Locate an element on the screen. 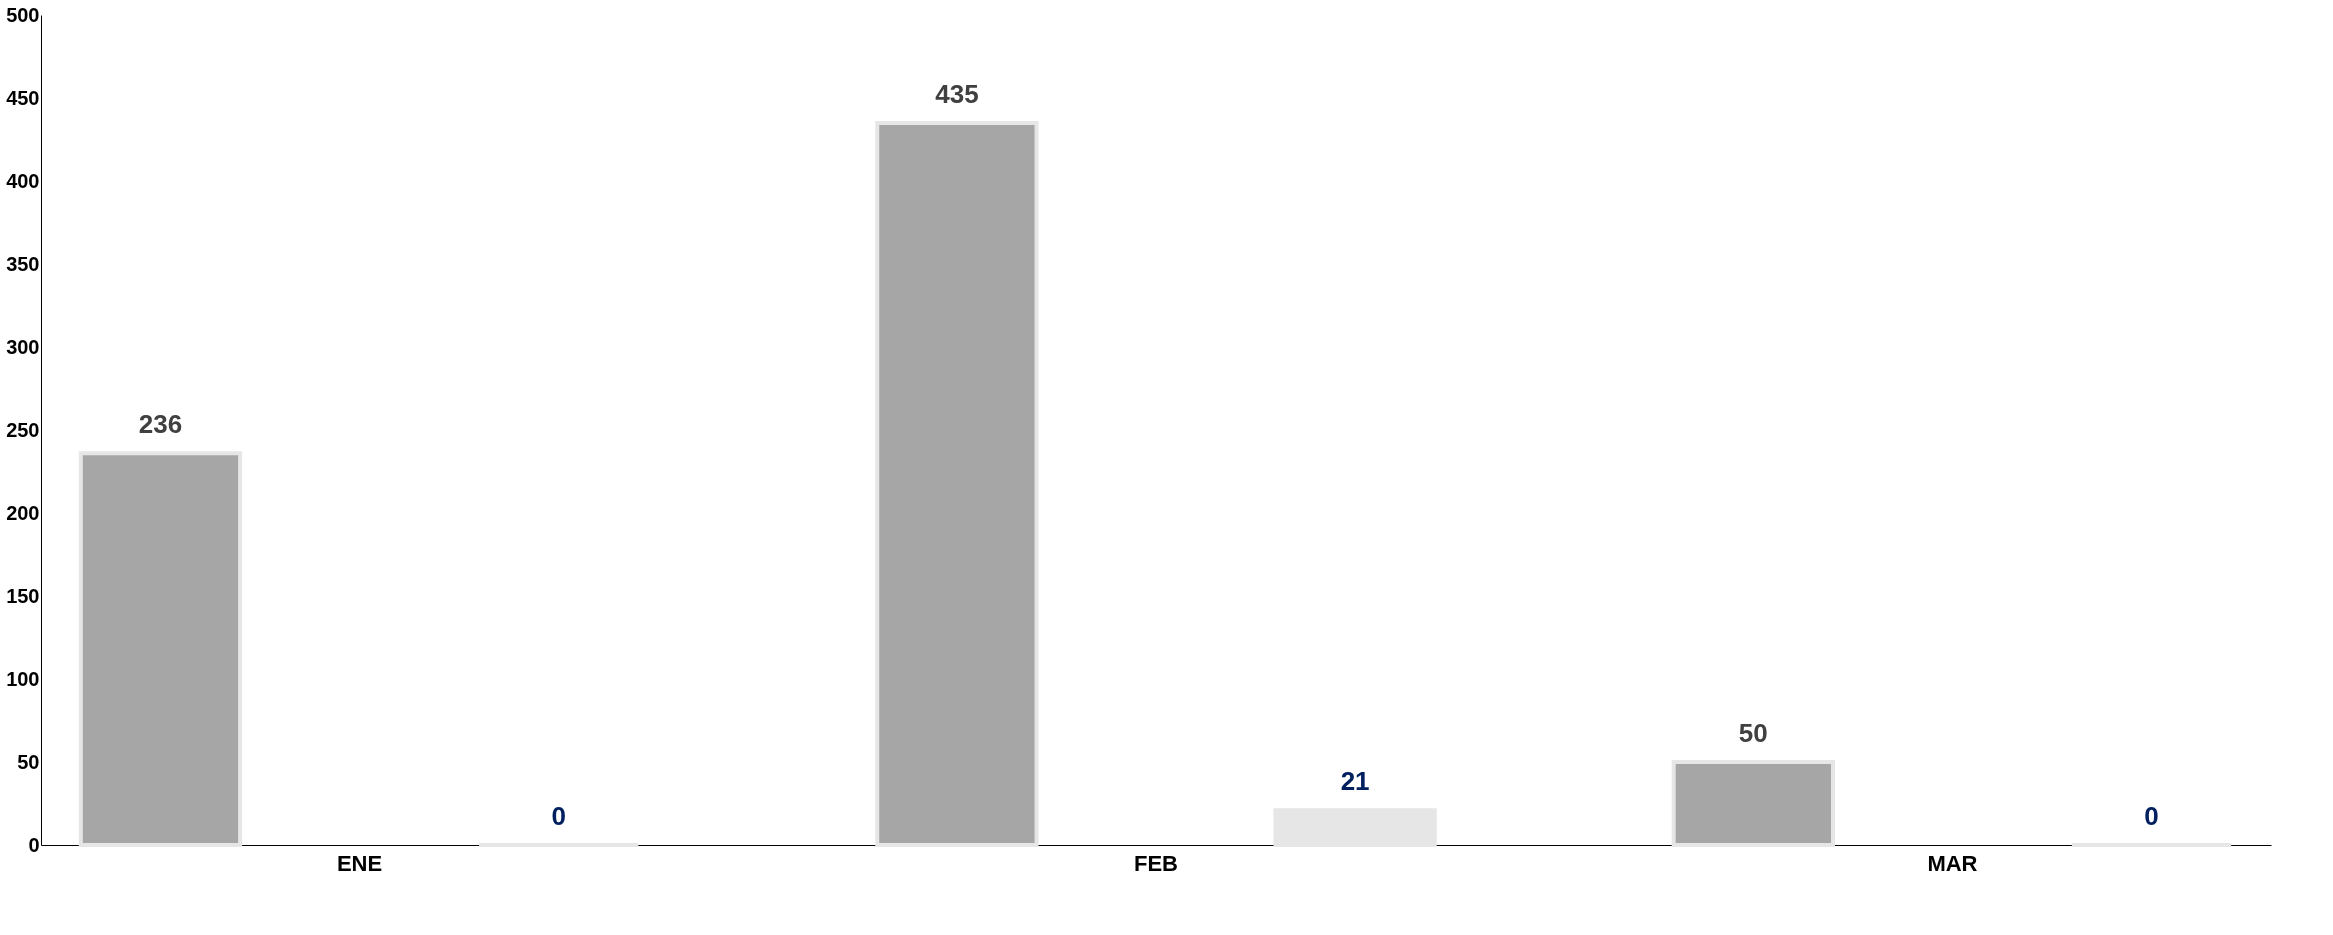 Image resolution: width=2333 pixels, height=935 pixels. y-tick-label: 50 is located at coordinates (28, 761).